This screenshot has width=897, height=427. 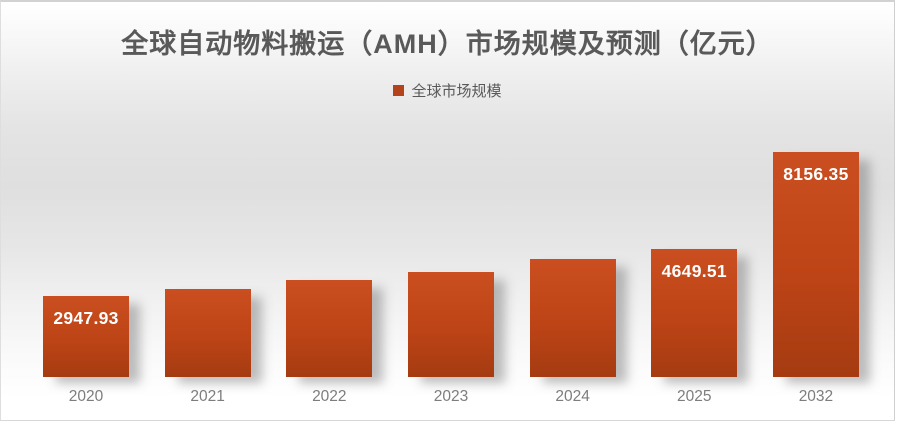 I want to click on x-tick-2032: 2032, so click(x=816, y=396).